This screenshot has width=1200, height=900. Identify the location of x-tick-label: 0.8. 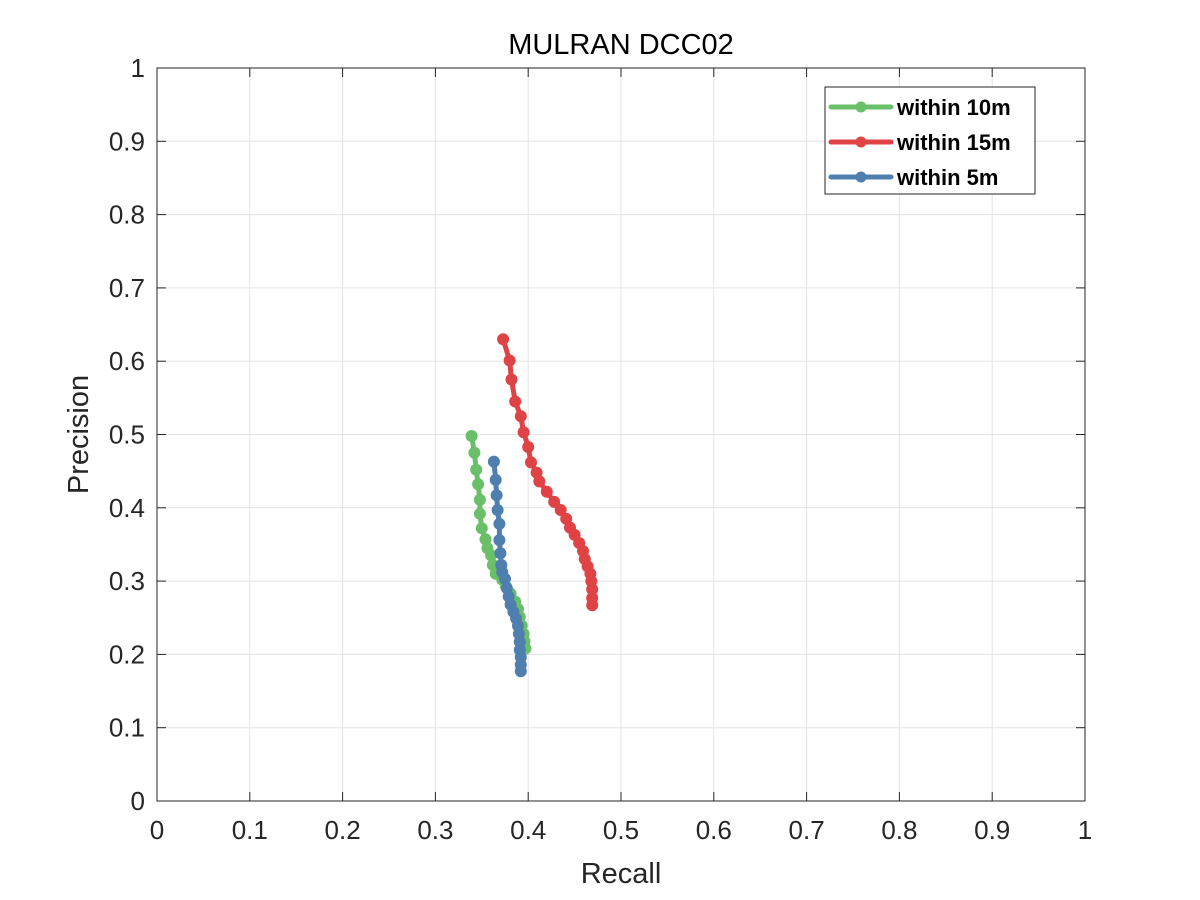
(899, 830).